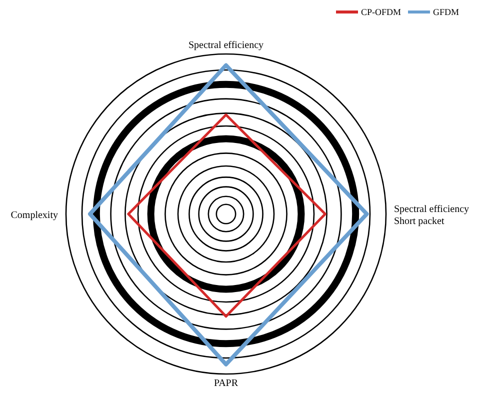  I want to click on legend-label: GFDM, so click(446, 12).